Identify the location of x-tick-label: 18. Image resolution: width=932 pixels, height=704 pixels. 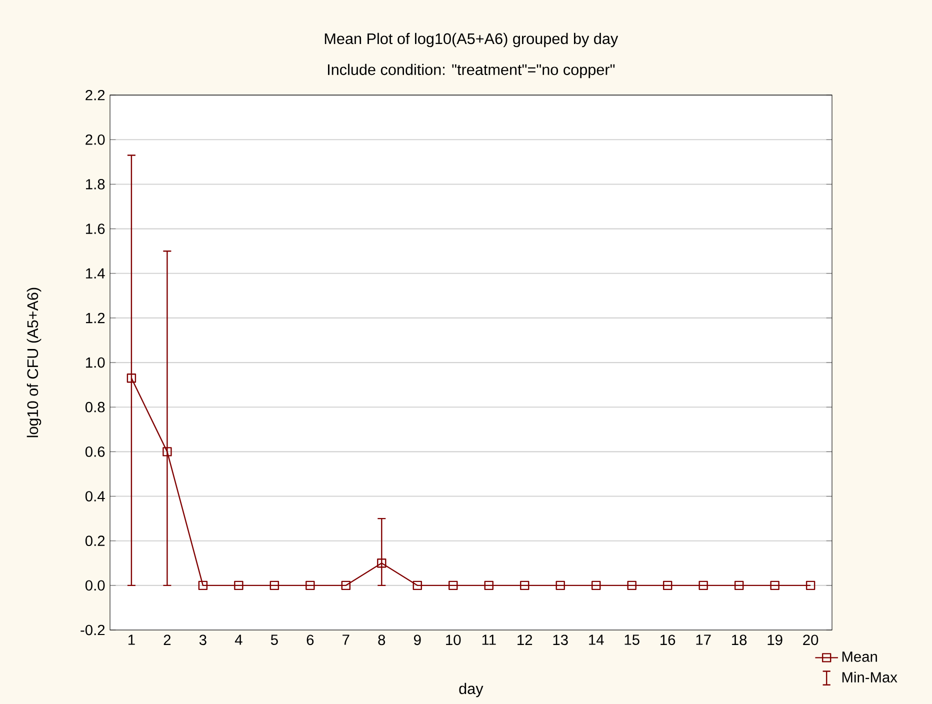
(739, 640).